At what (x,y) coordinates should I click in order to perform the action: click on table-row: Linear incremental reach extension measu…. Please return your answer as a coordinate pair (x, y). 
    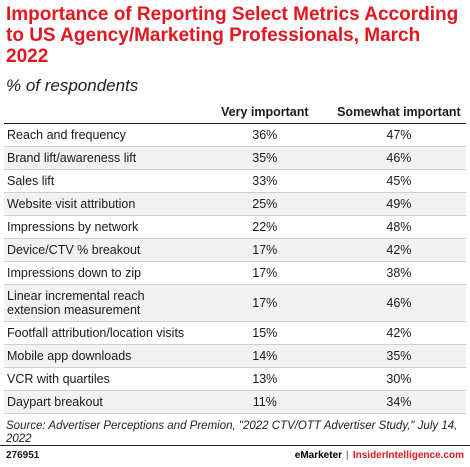
    Looking at the image, I should click on (235, 303).